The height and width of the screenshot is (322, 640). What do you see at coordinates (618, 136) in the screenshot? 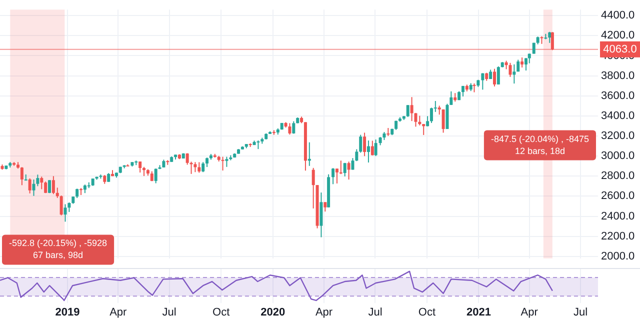
I see `y-tick-label: 3200.0` at bounding box center [618, 136].